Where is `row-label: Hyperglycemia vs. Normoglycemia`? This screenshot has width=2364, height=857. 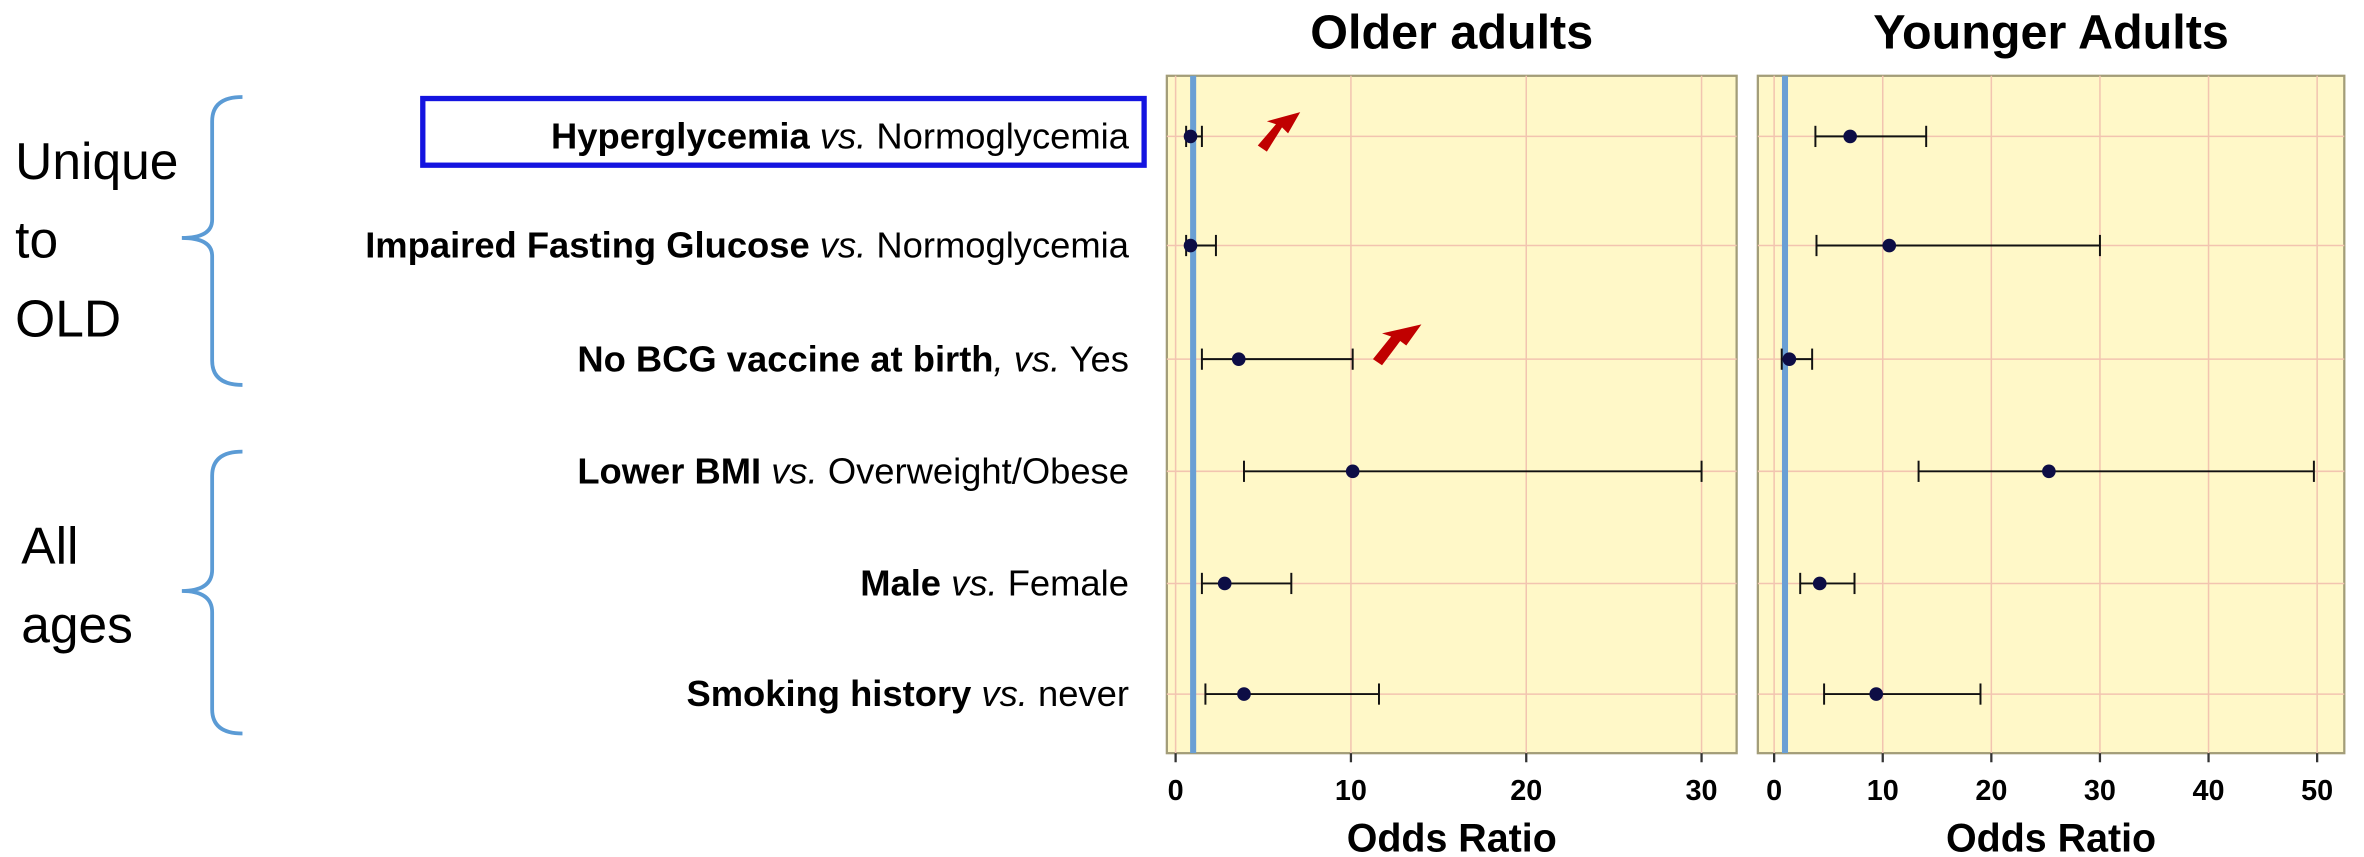 row-label: Hyperglycemia vs. Normoglycemia is located at coordinates (840, 136).